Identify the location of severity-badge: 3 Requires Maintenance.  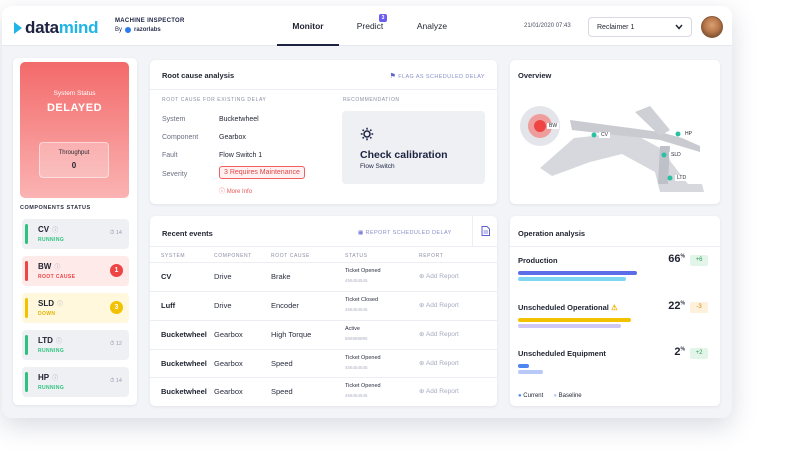
(262, 172).